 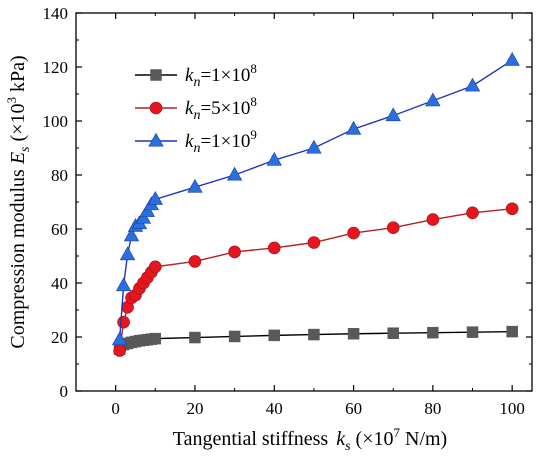 I want to click on x-tick-label: 40, so click(x=274, y=408).